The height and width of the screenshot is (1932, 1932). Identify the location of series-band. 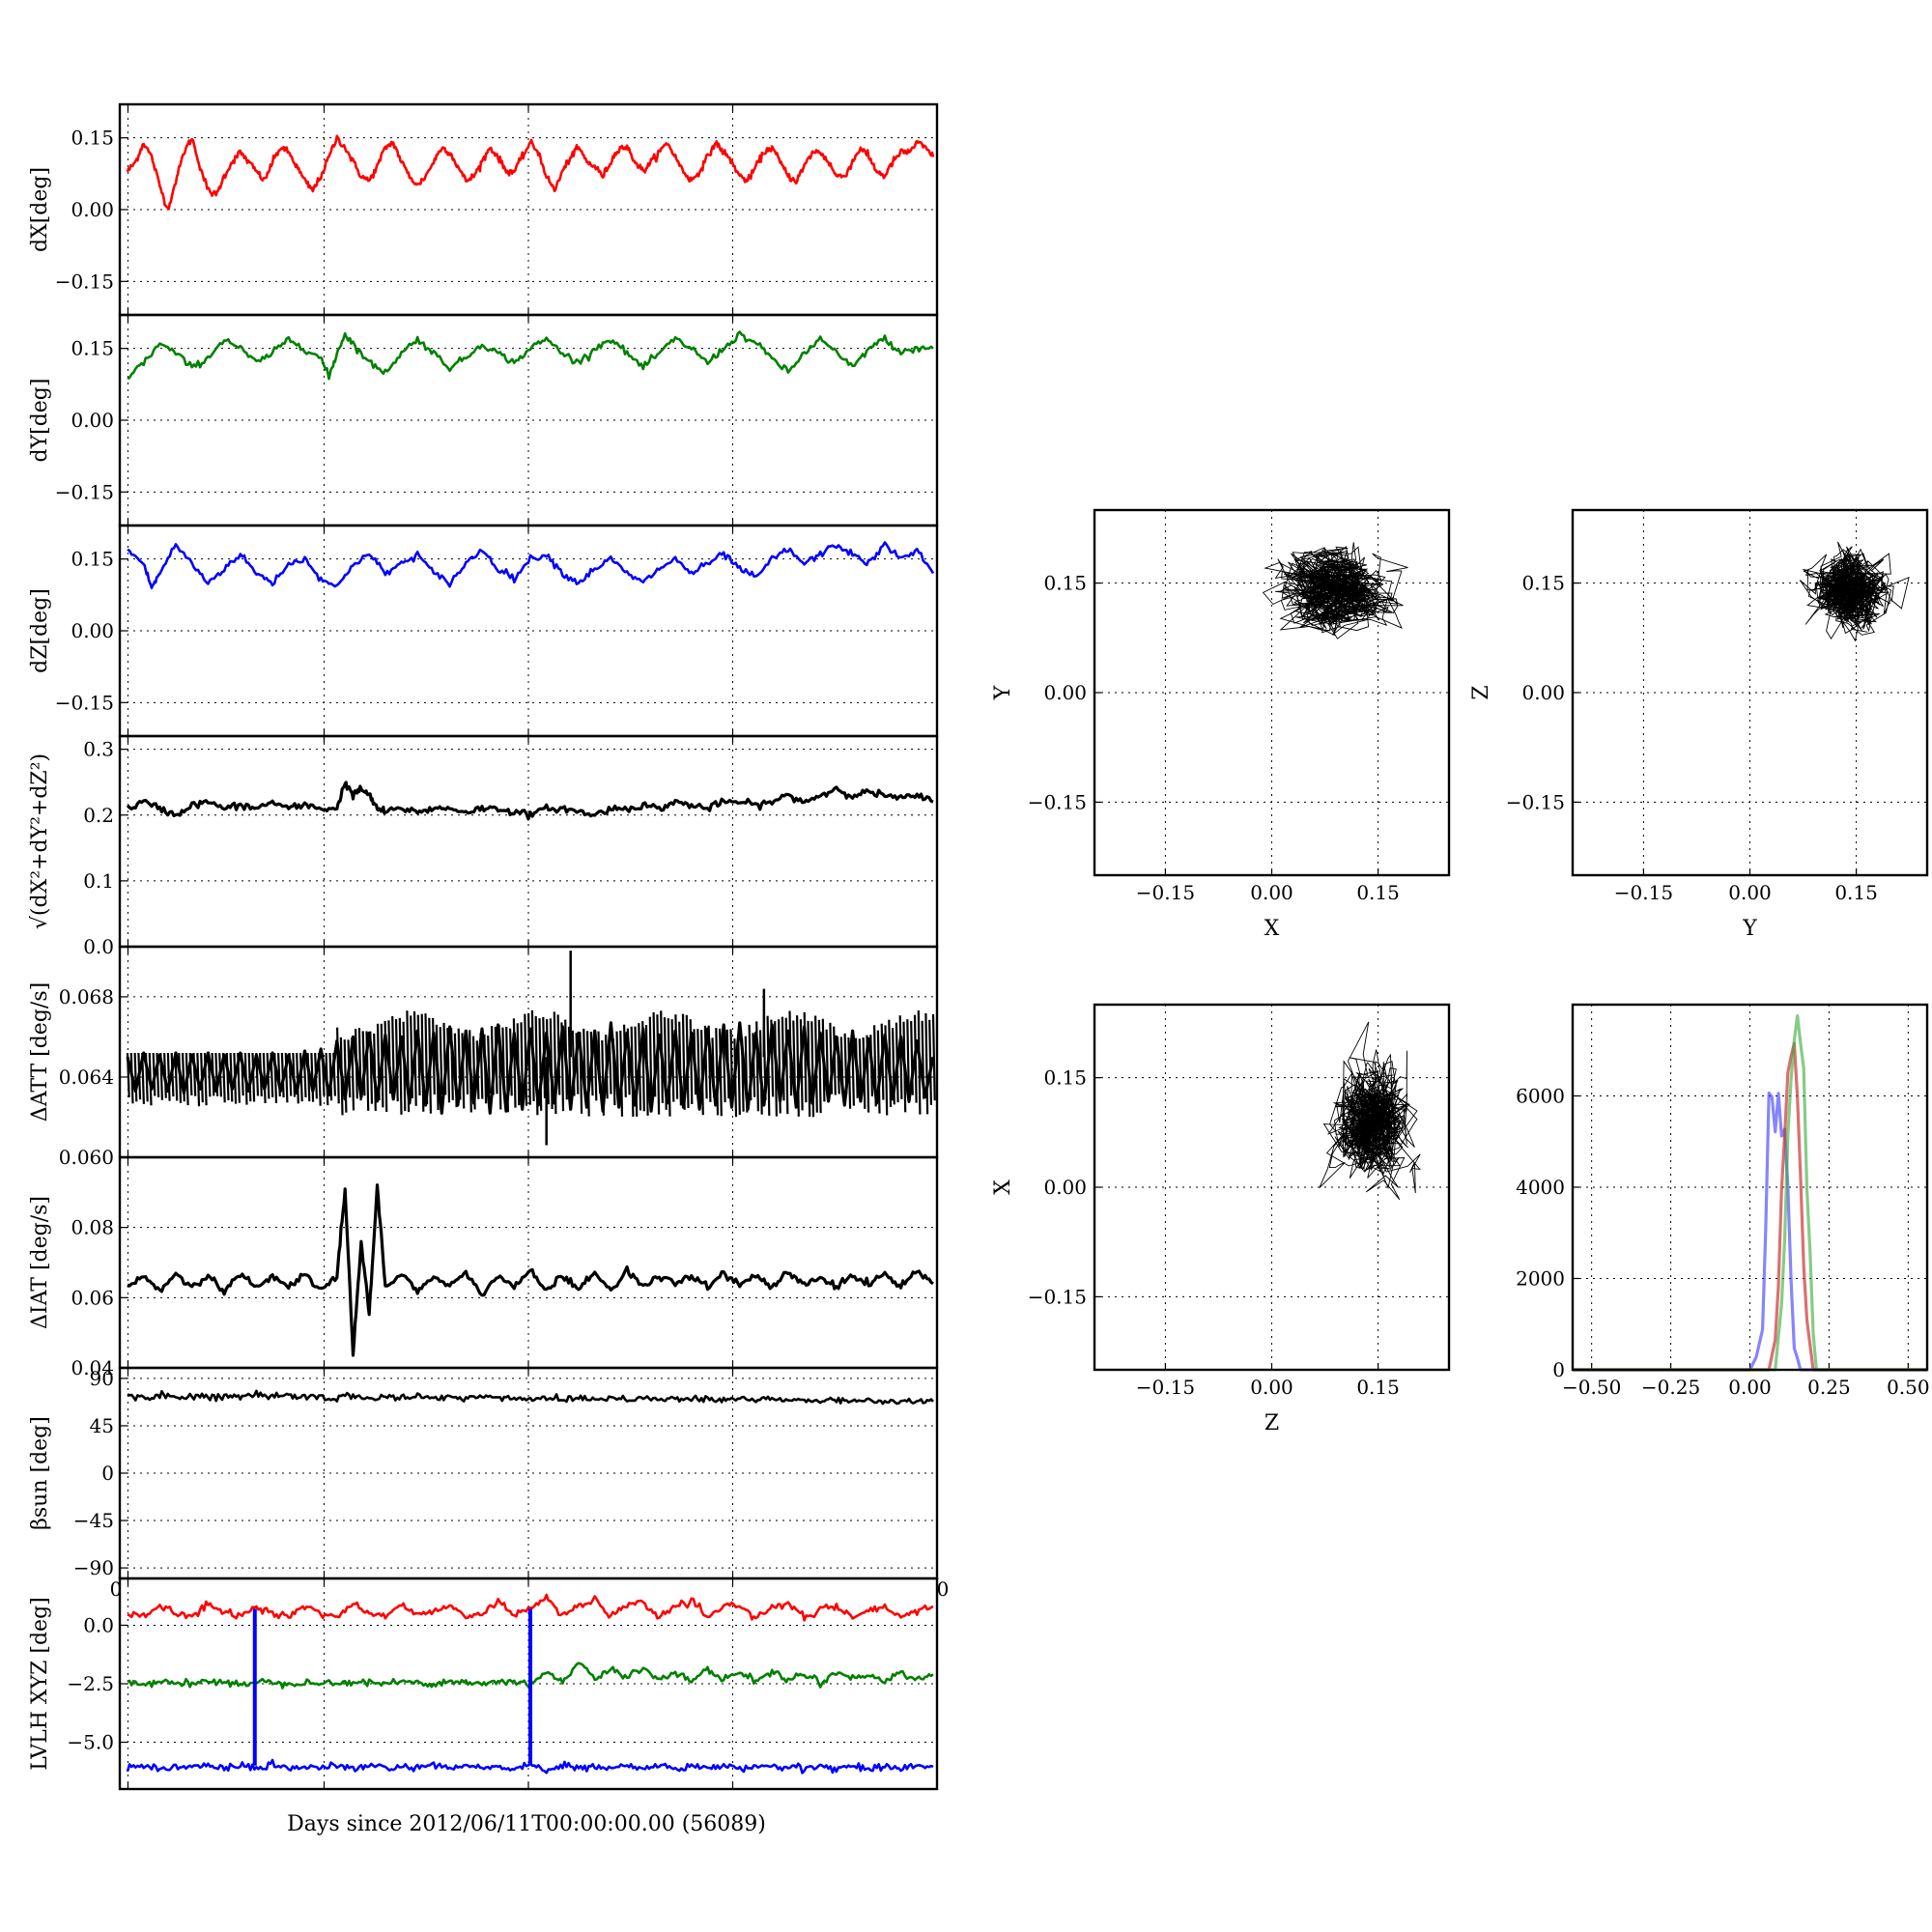
(531, 1063).